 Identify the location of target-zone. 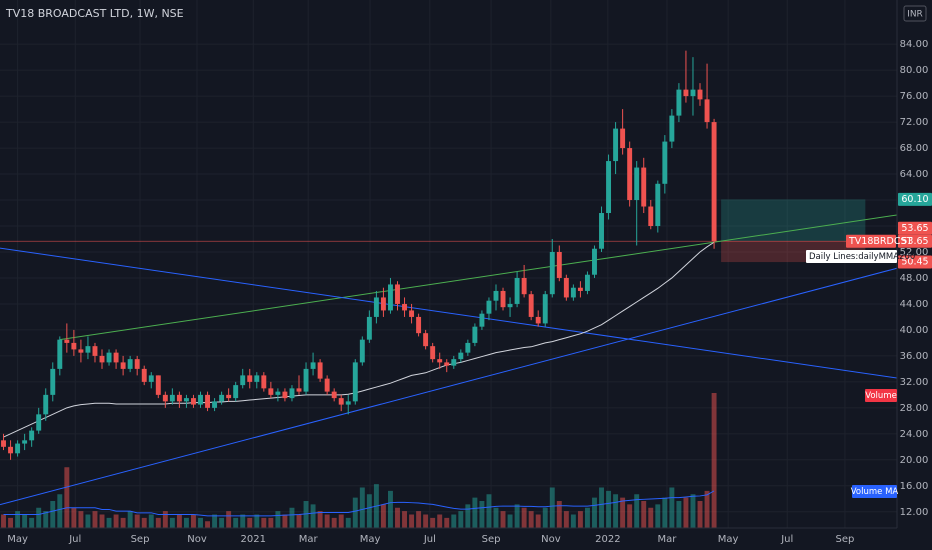
(793, 220).